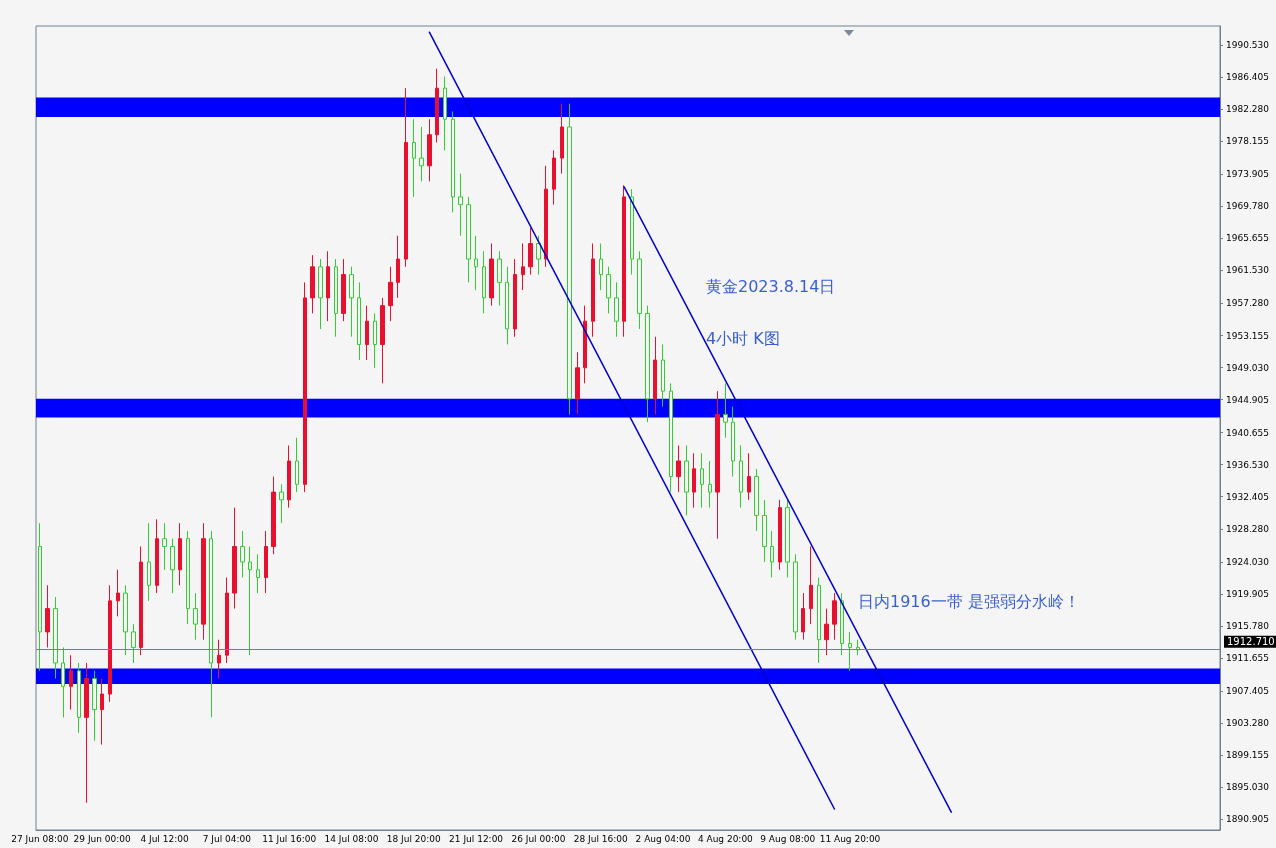 This screenshot has width=1276, height=848. Describe the element at coordinates (227, 838) in the screenshot. I see `x-tick-label: 7 Jul 04:00` at that location.